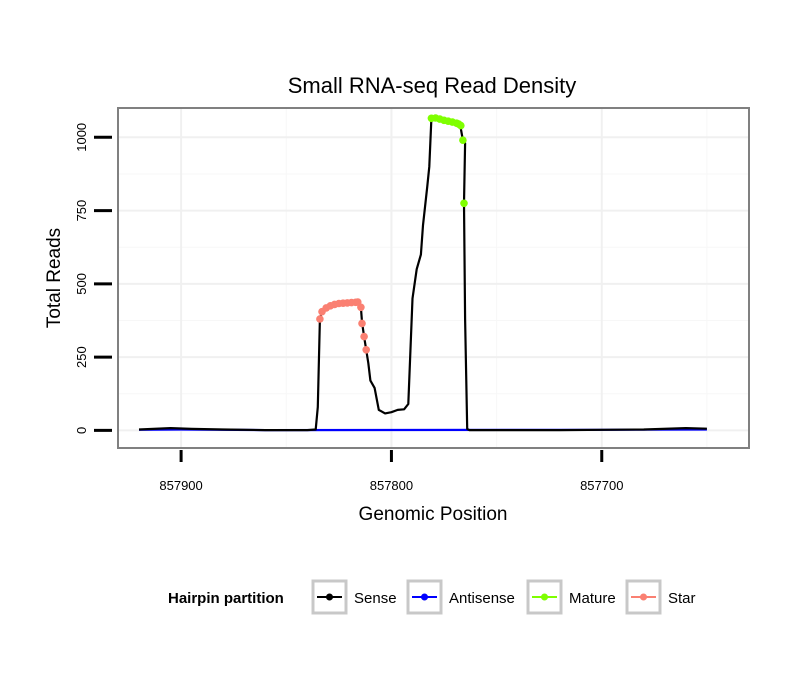 Image resolution: width=810 pixels, height=690 pixels. Describe the element at coordinates (375, 598) in the screenshot. I see `legend-label-sense: Sense` at that location.